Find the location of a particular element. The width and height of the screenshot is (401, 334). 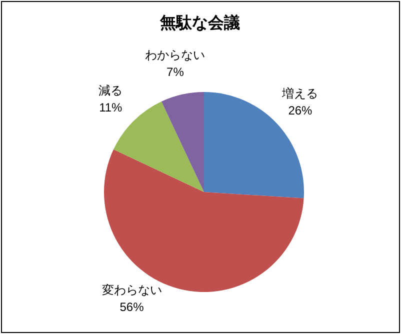

title: 無駄な会議 is located at coordinates (200, 23).